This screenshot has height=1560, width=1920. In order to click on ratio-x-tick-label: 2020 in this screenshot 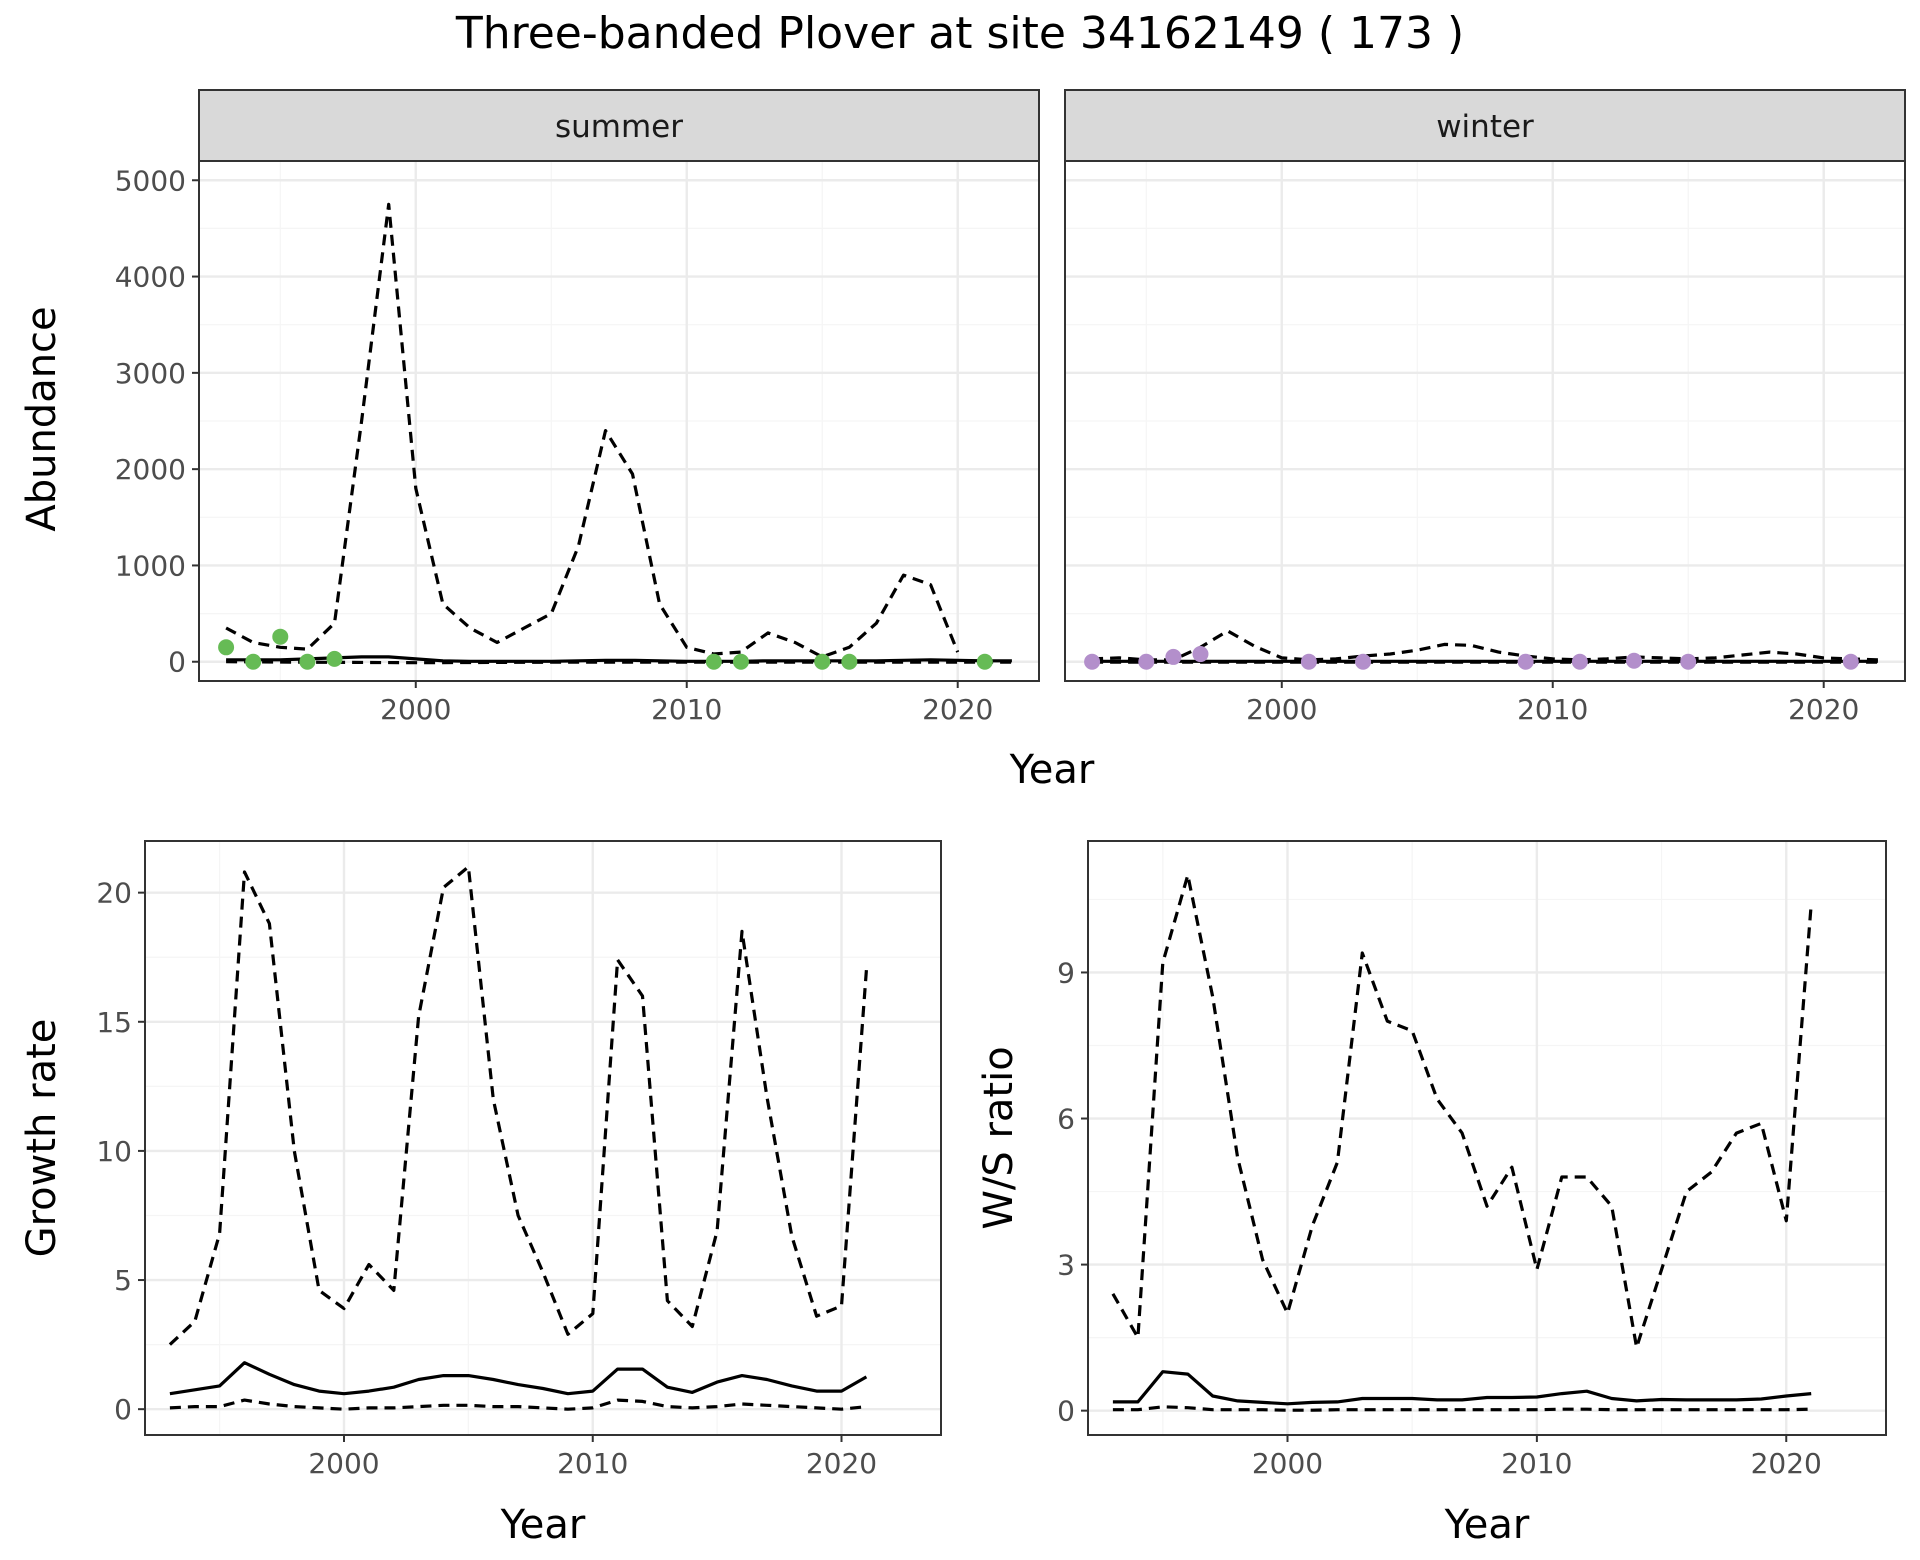, I will do `click(1786, 1463)`.